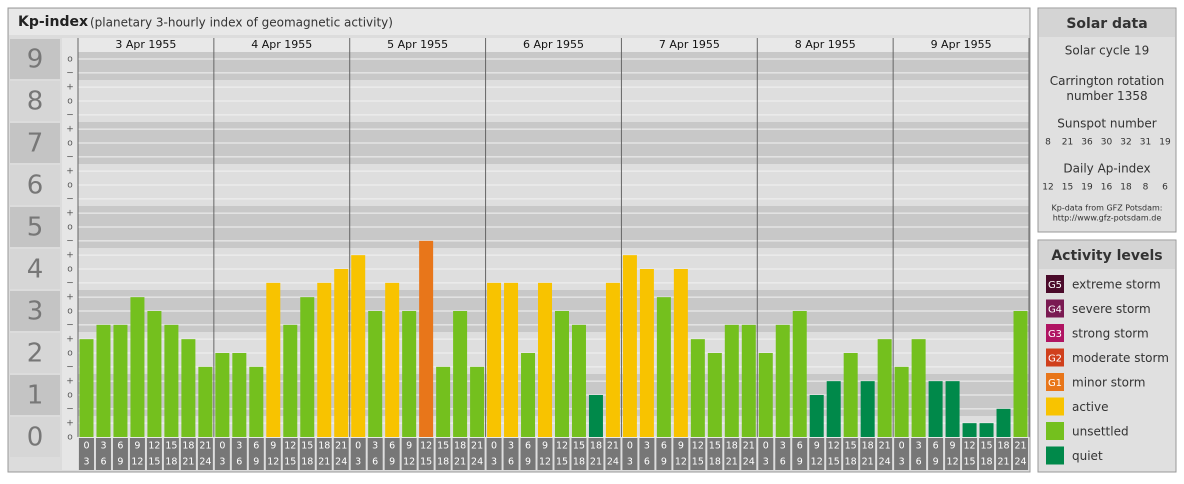  What do you see at coordinates (35, 144) in the screenshot?
I see `y-tick-label: 7` at bounding box center [35, 144].